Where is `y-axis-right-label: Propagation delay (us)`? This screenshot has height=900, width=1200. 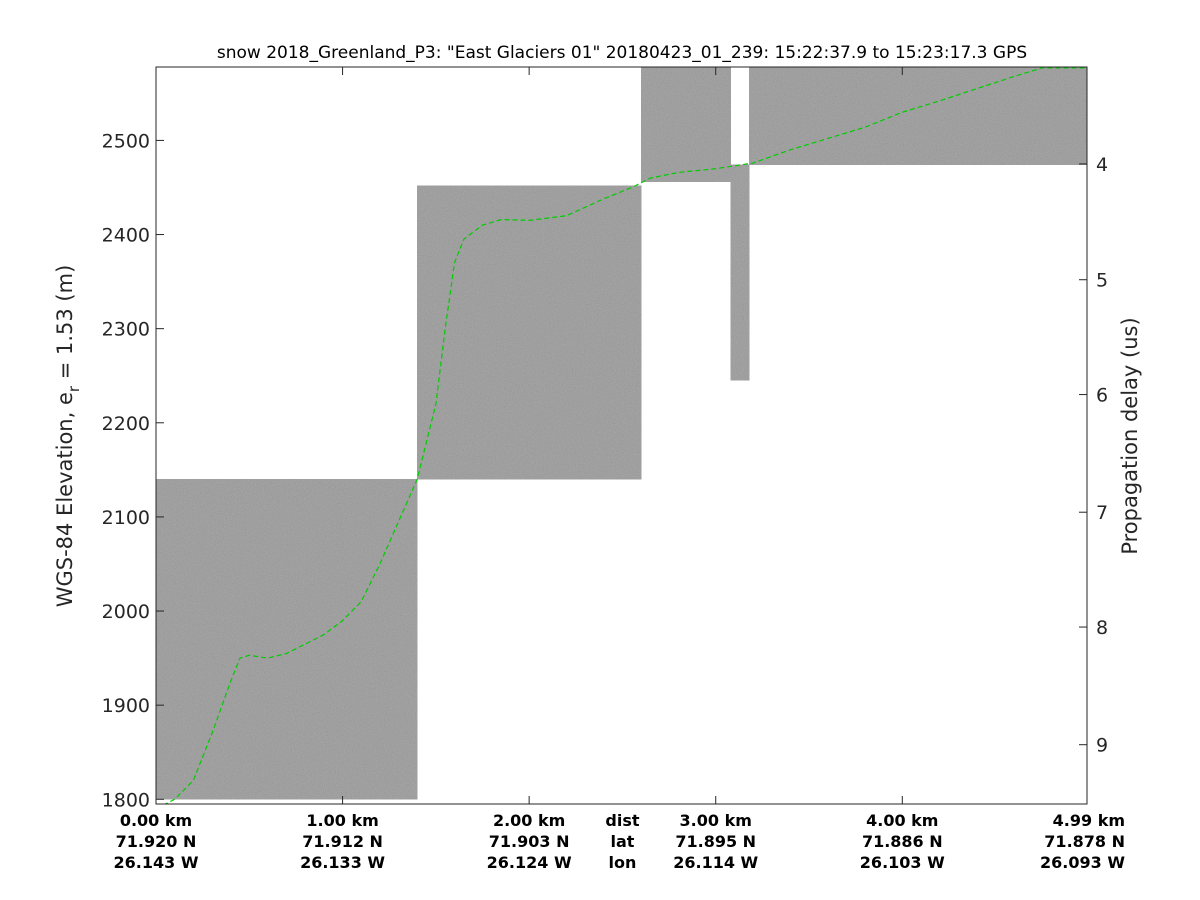
y-axis-right-label: Propagation delay (us) is located at coordinates (1130, 435).